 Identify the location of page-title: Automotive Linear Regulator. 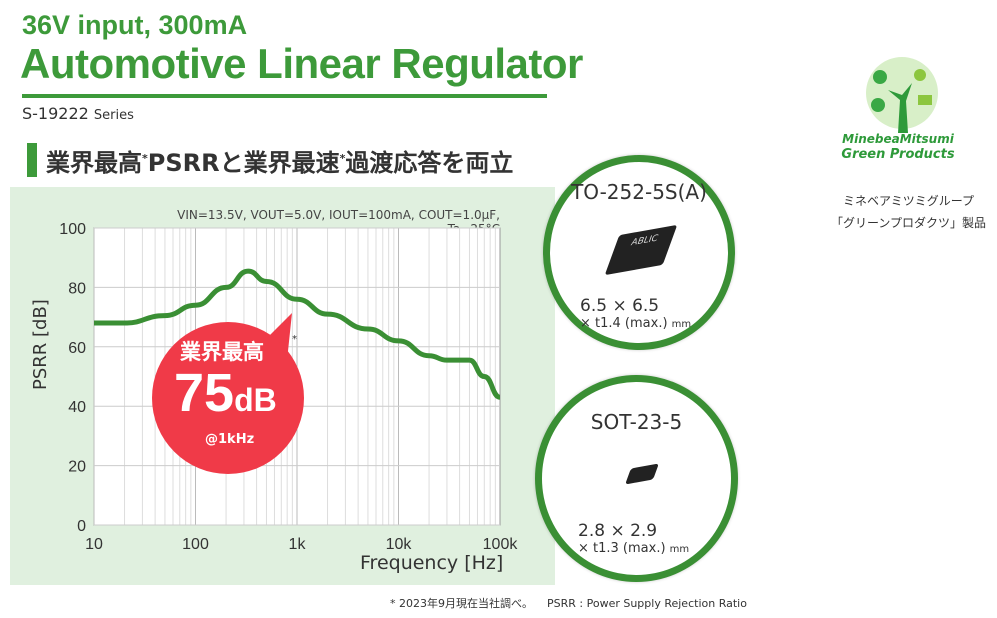
(301, 63).